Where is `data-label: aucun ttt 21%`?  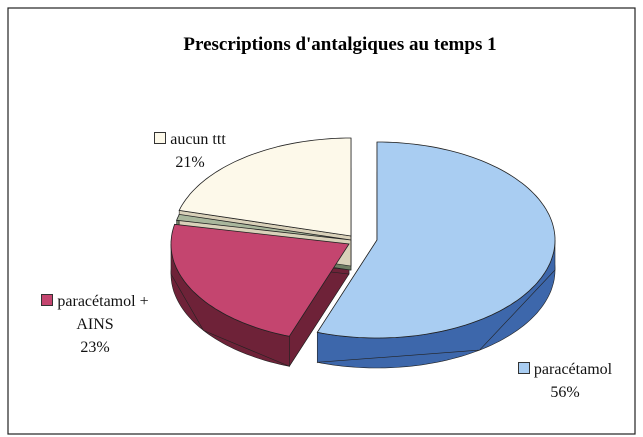 data-label: aucun ttt 21% is located at coordinates (190, 151).